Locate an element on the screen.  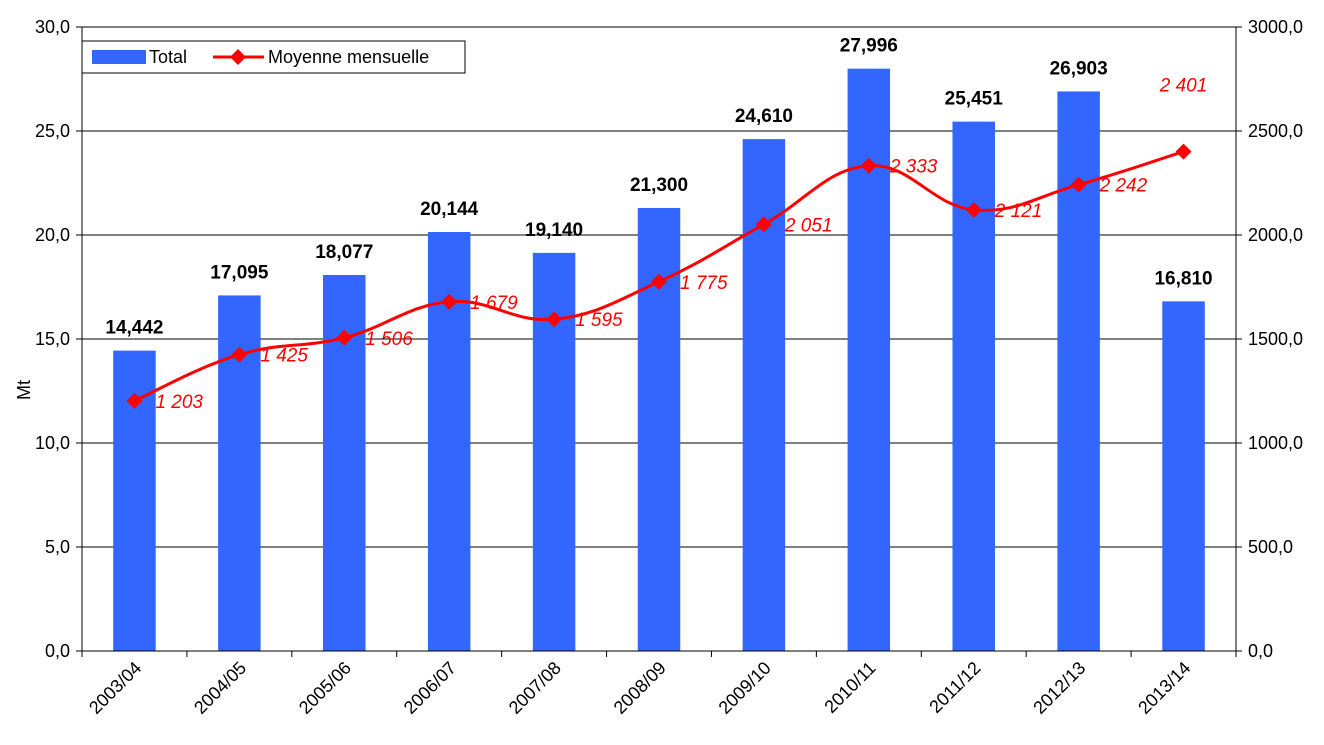
bar-data-label: 20,144 is located at coordinates (449, 209).